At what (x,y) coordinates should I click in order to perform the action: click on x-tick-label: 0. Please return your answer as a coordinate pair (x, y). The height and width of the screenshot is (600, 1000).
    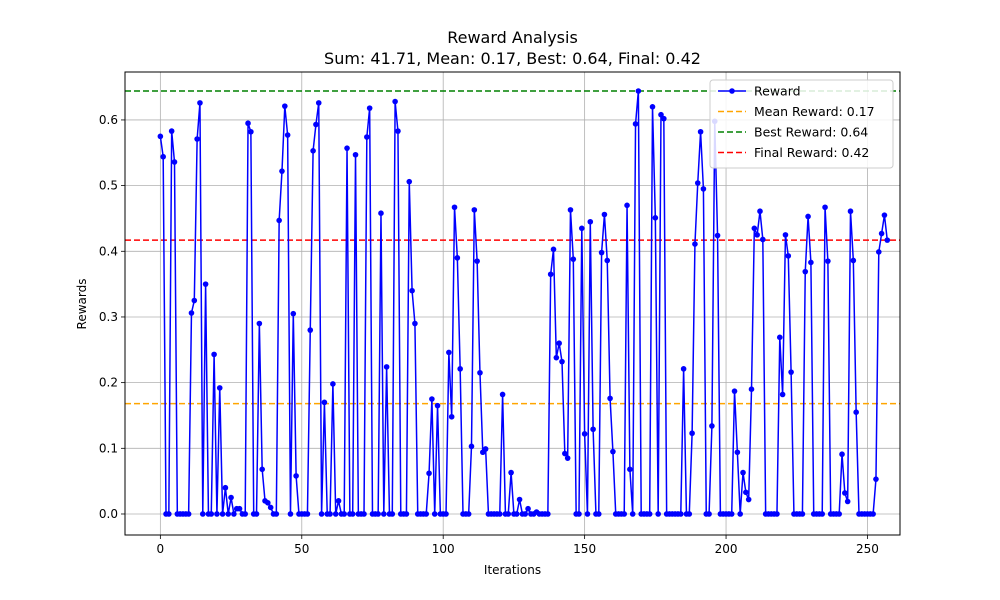
    Looking at the image, I should click on (161, 549).